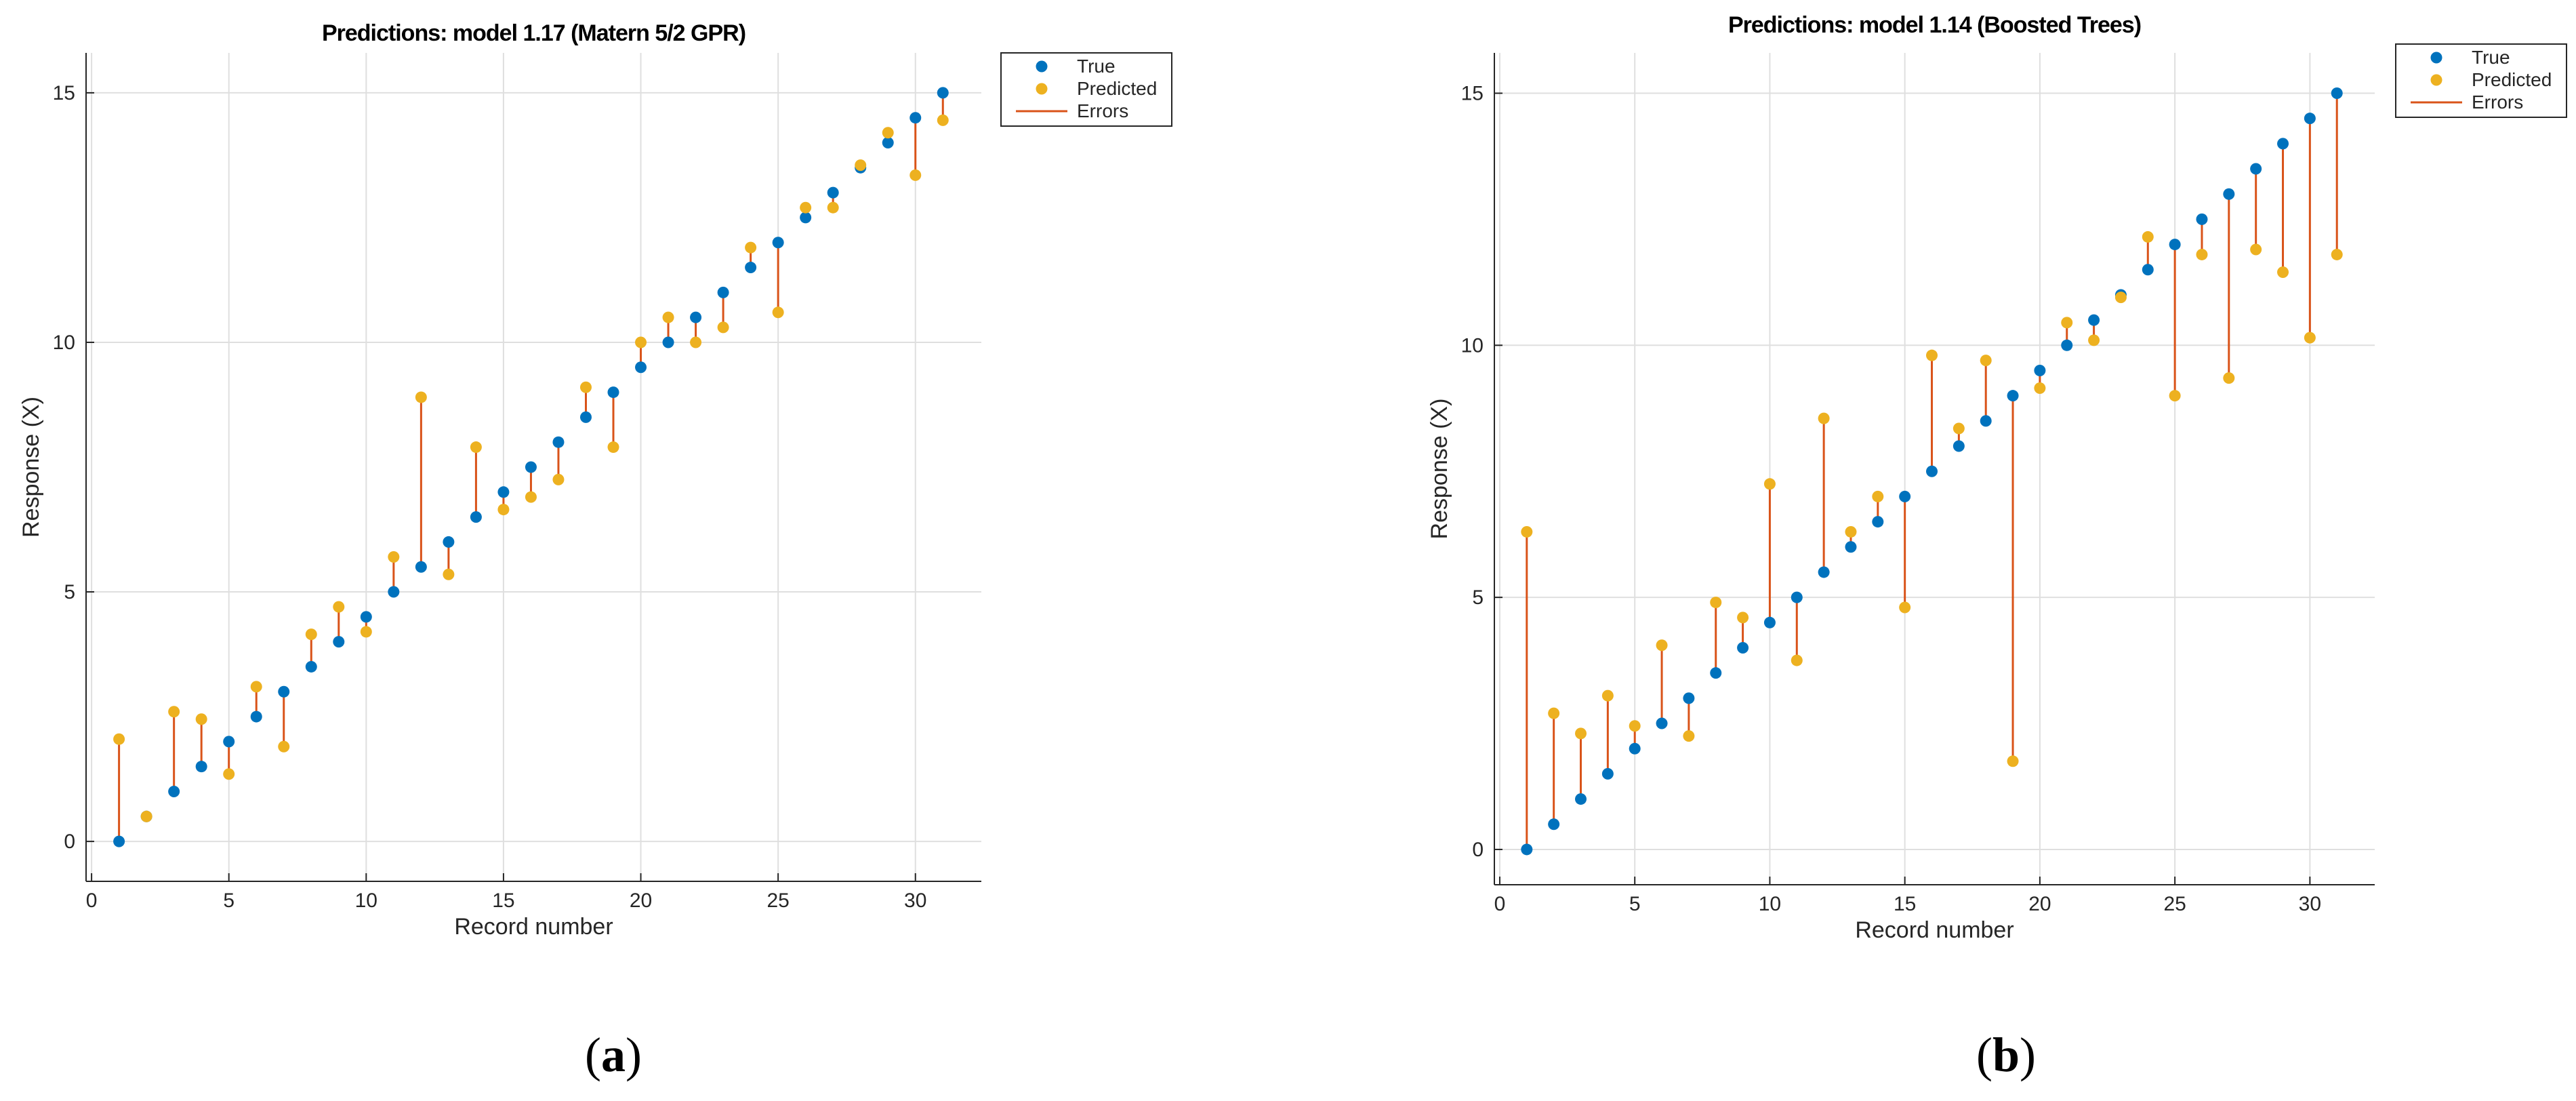  Describe the element at coordinates (69, 841) in the screenshot. I see `y-tick-label: 0` at that location.